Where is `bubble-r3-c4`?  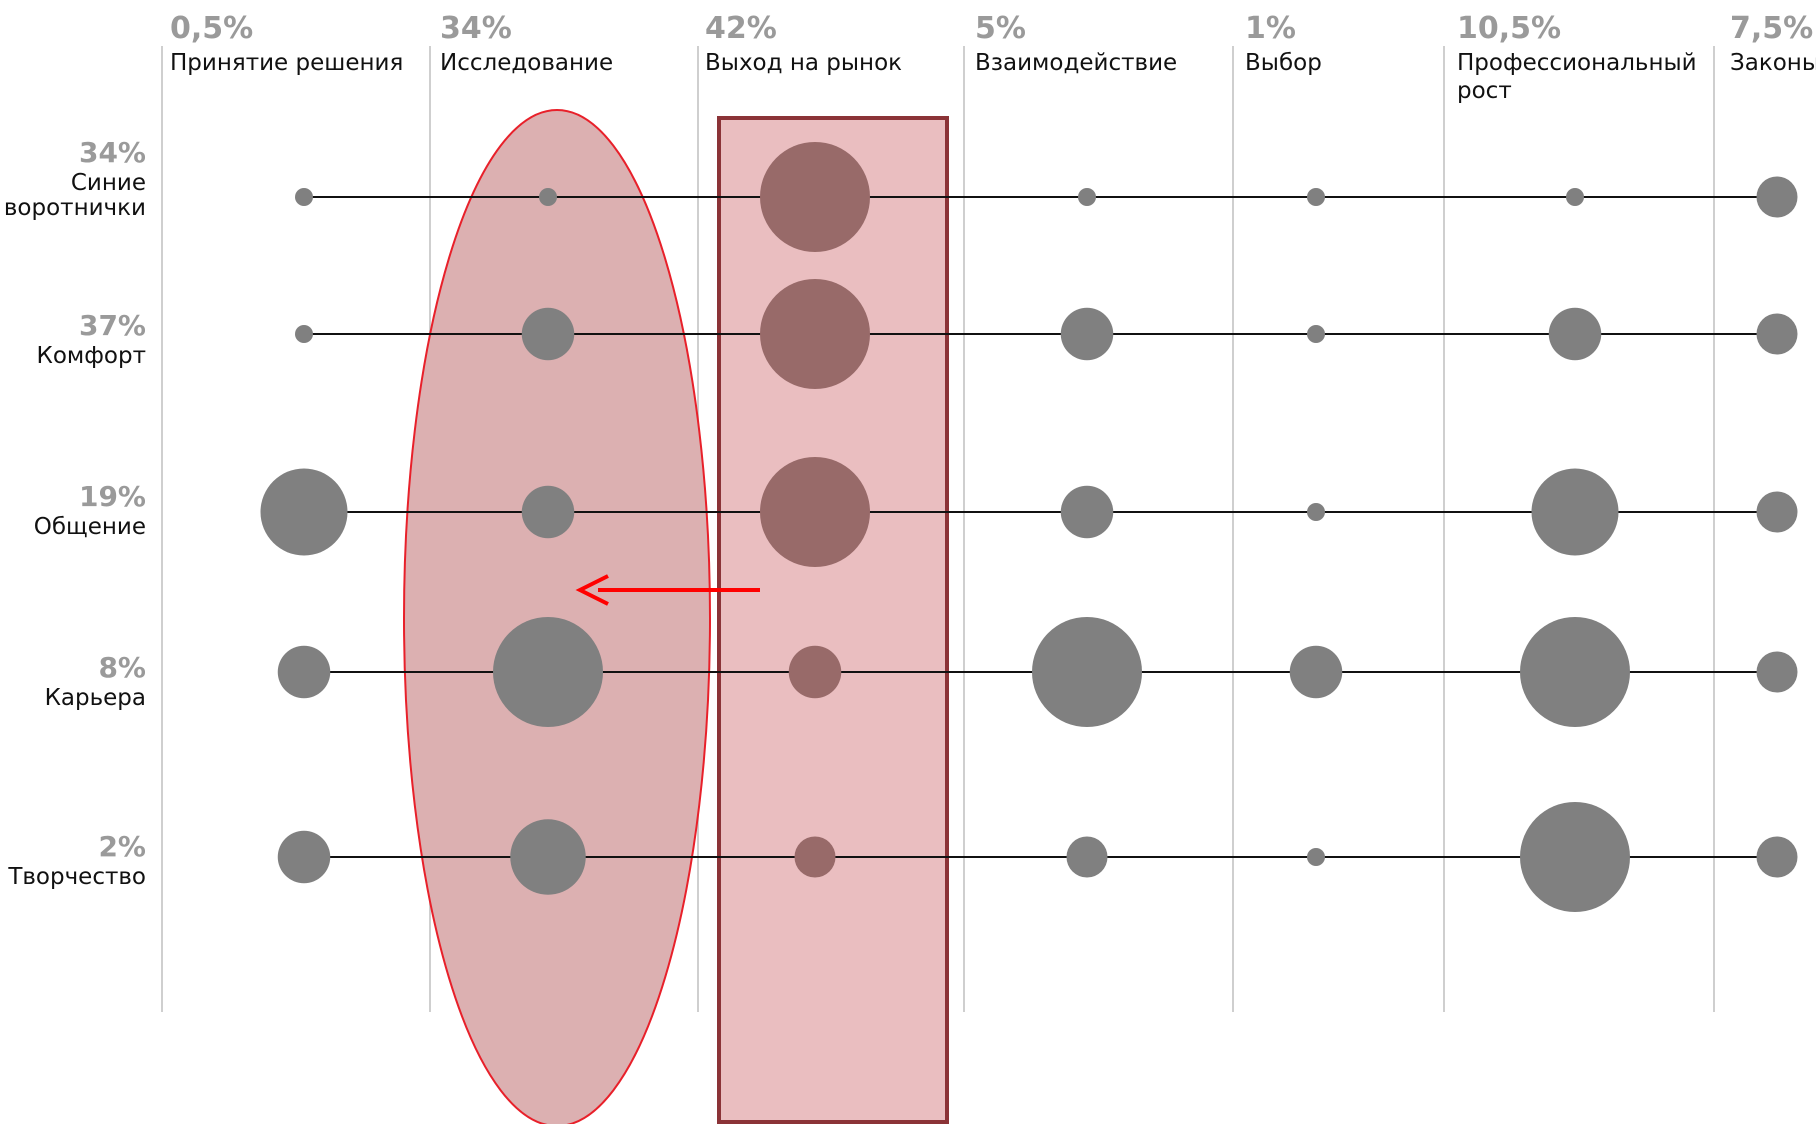
bubble-r3-c4 is located at coordinates (1316, 672).